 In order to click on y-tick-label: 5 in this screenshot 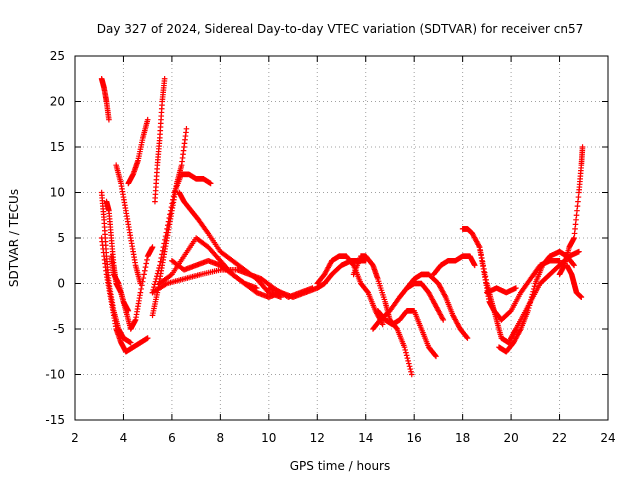, I will do `click(61, 238)`.